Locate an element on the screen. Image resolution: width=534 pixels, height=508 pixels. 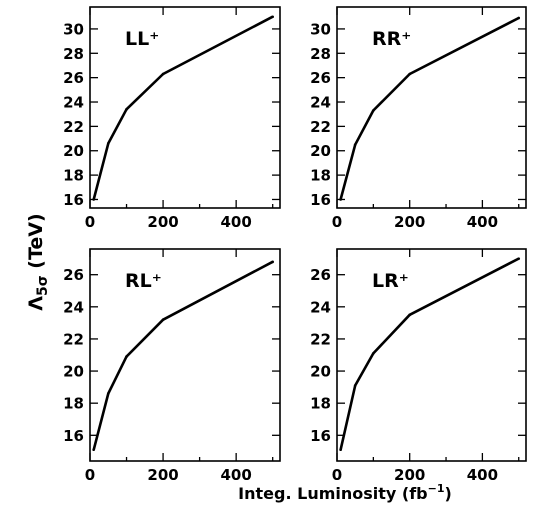
x-axis-title: Integ. Luminosity (fb−1) is located at coordinates (345, 492).